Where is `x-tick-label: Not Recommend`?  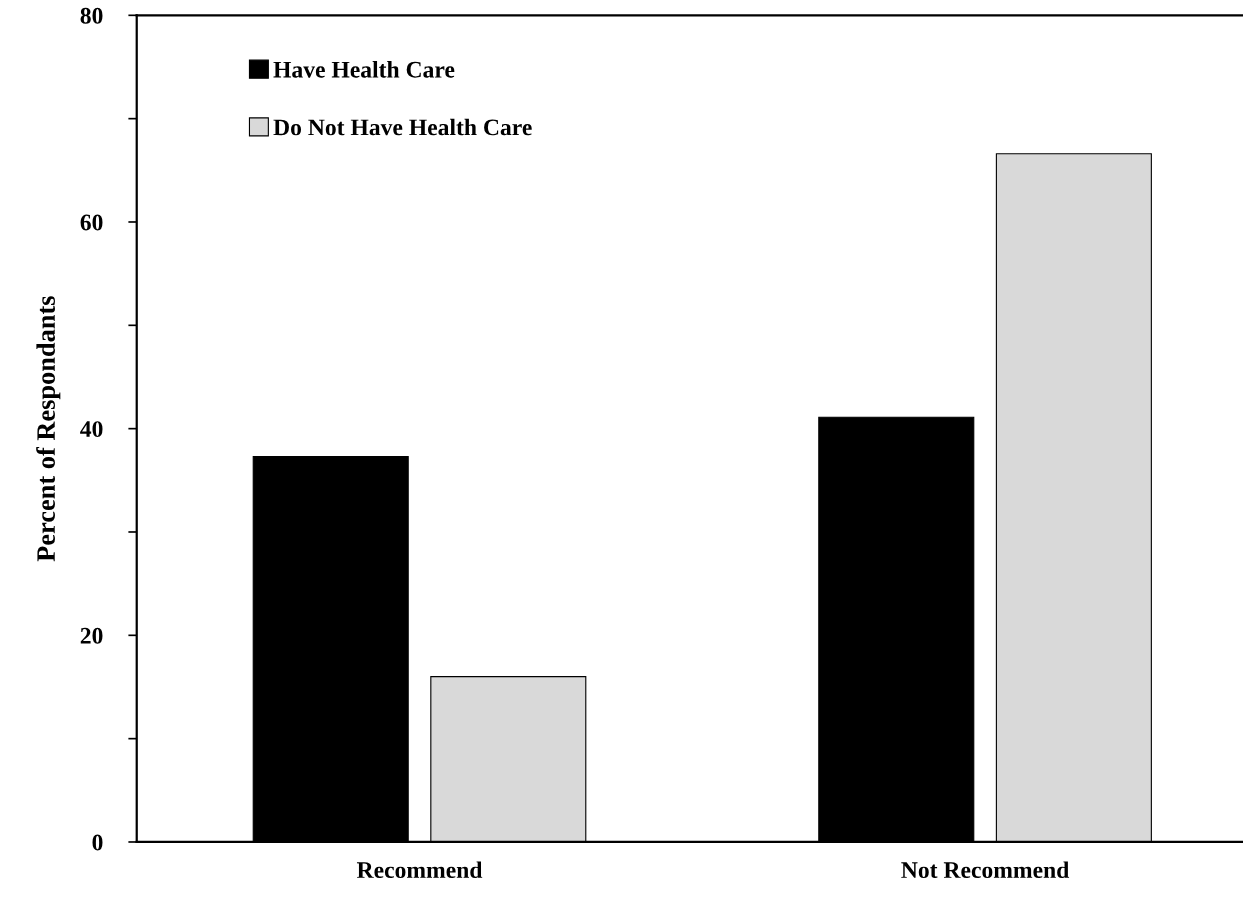
x-tick-label: Not Recommend is located at coordinates (985, 870).